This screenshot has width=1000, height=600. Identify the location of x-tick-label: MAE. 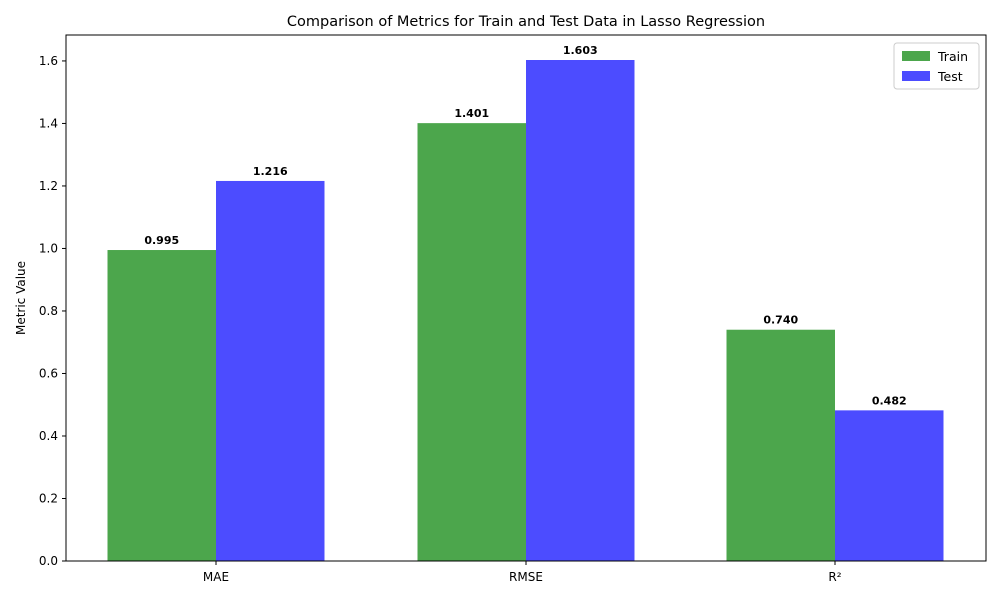
(216, 577).